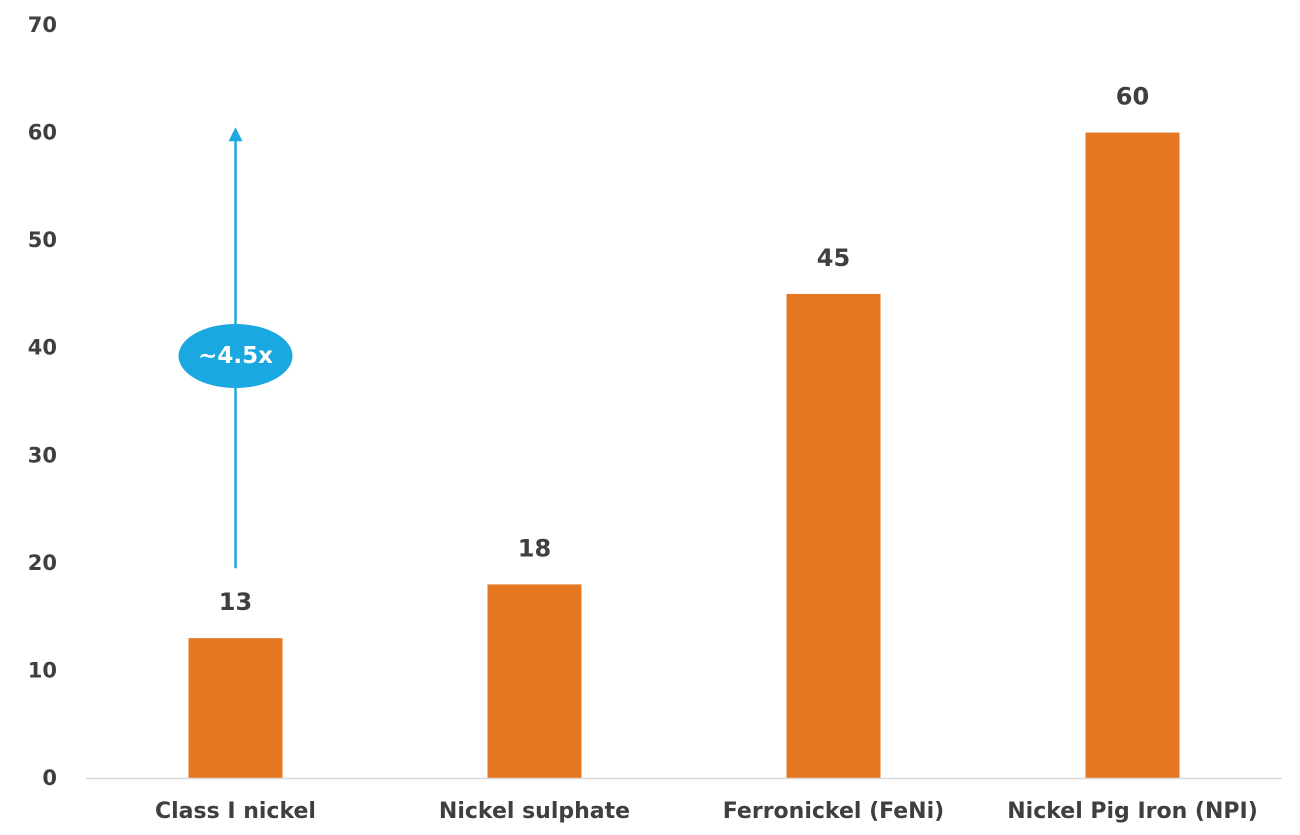 The image size is (1300, 835). I want to click on y-tick-label: 60, so click(42, 133).